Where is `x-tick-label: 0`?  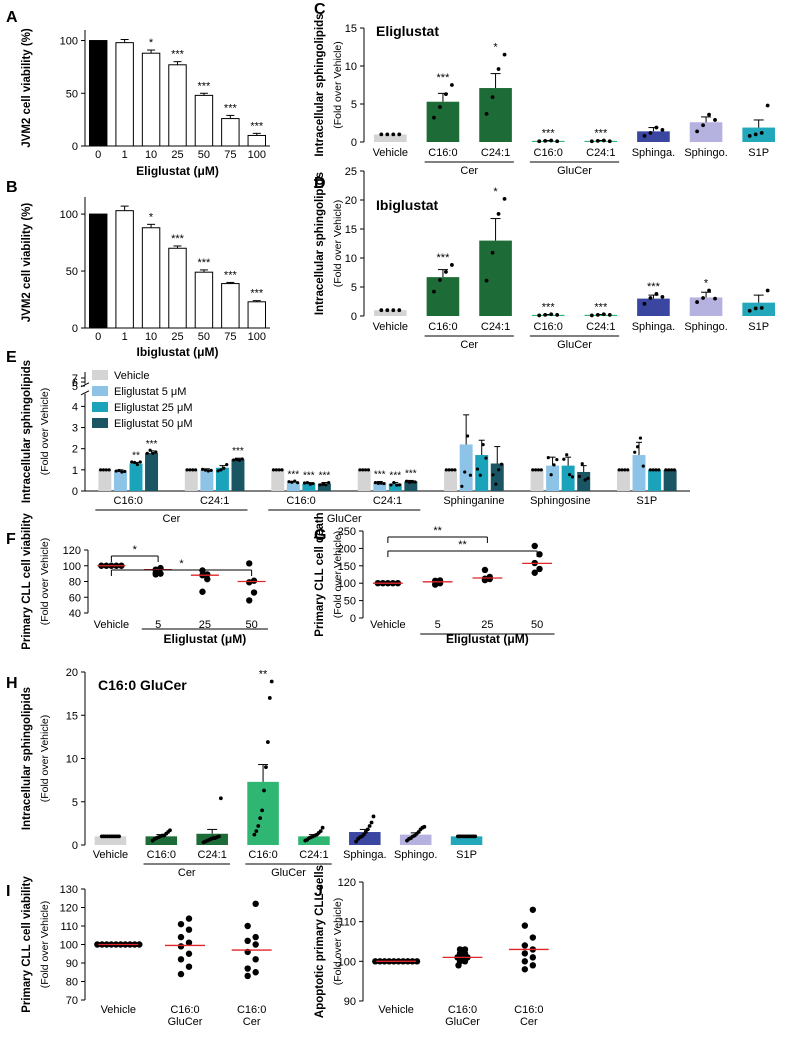
x-tick-label: 0 is located at coordinates (98, 155).